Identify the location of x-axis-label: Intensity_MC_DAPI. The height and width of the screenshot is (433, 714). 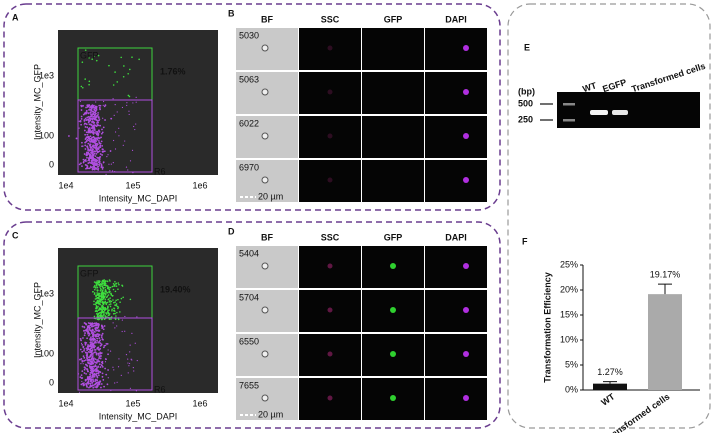
(138, 198).